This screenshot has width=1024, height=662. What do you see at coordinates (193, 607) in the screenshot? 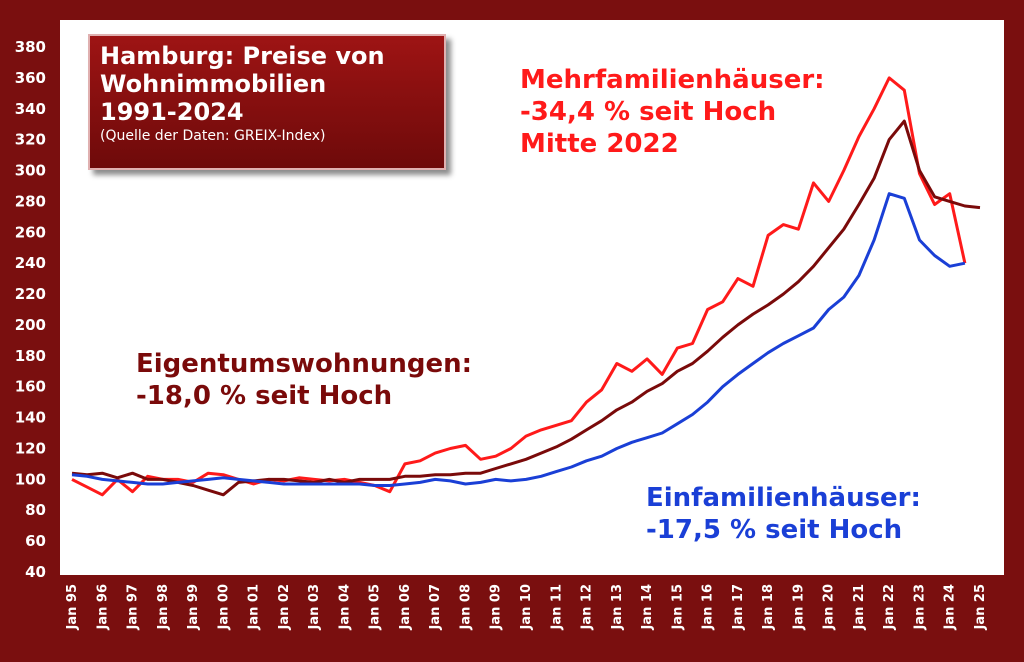
I see `x-tick-label: Jan 99` at bounding box center [193, 607].